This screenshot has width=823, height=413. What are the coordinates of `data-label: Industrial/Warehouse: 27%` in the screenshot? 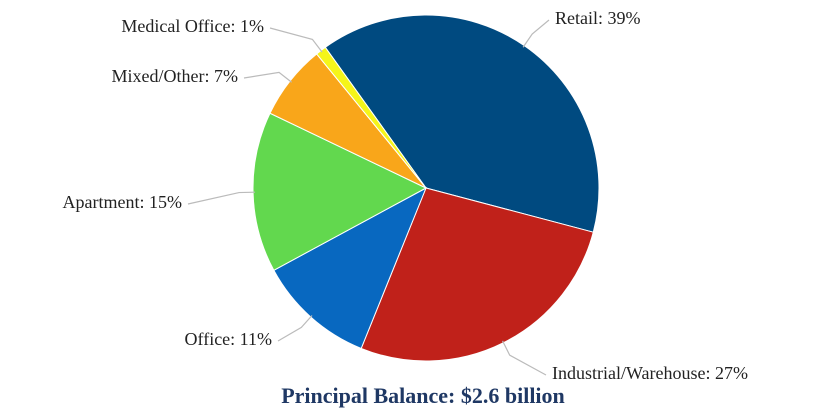 It's located at (650, 373).